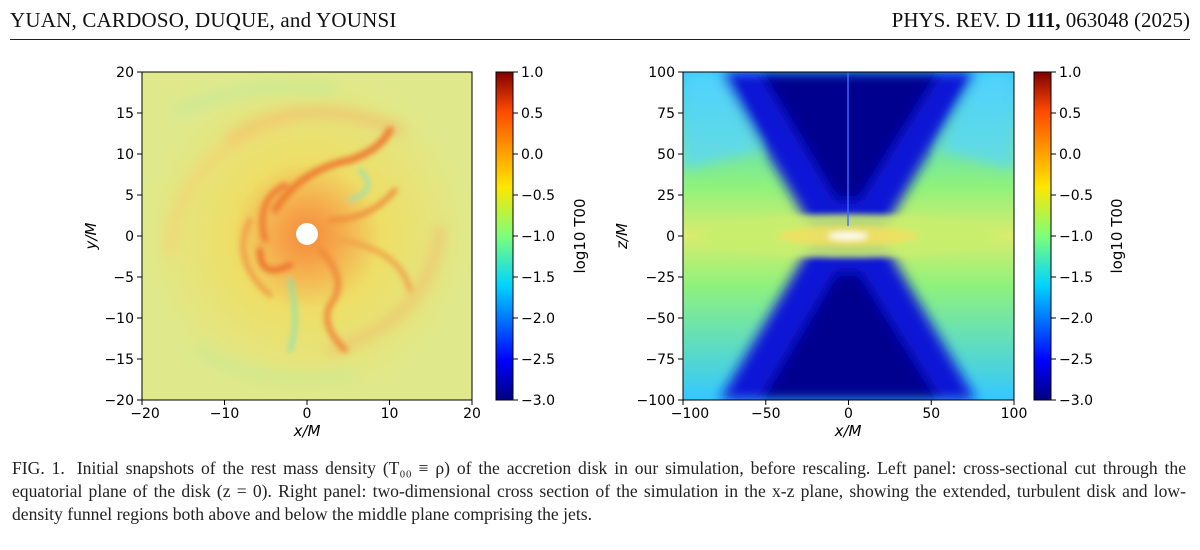 The image size is (1200, 550). Describe the element at coordinates (1043, 20) in the screenshot. I see `journal-volume: 111,` at that location.